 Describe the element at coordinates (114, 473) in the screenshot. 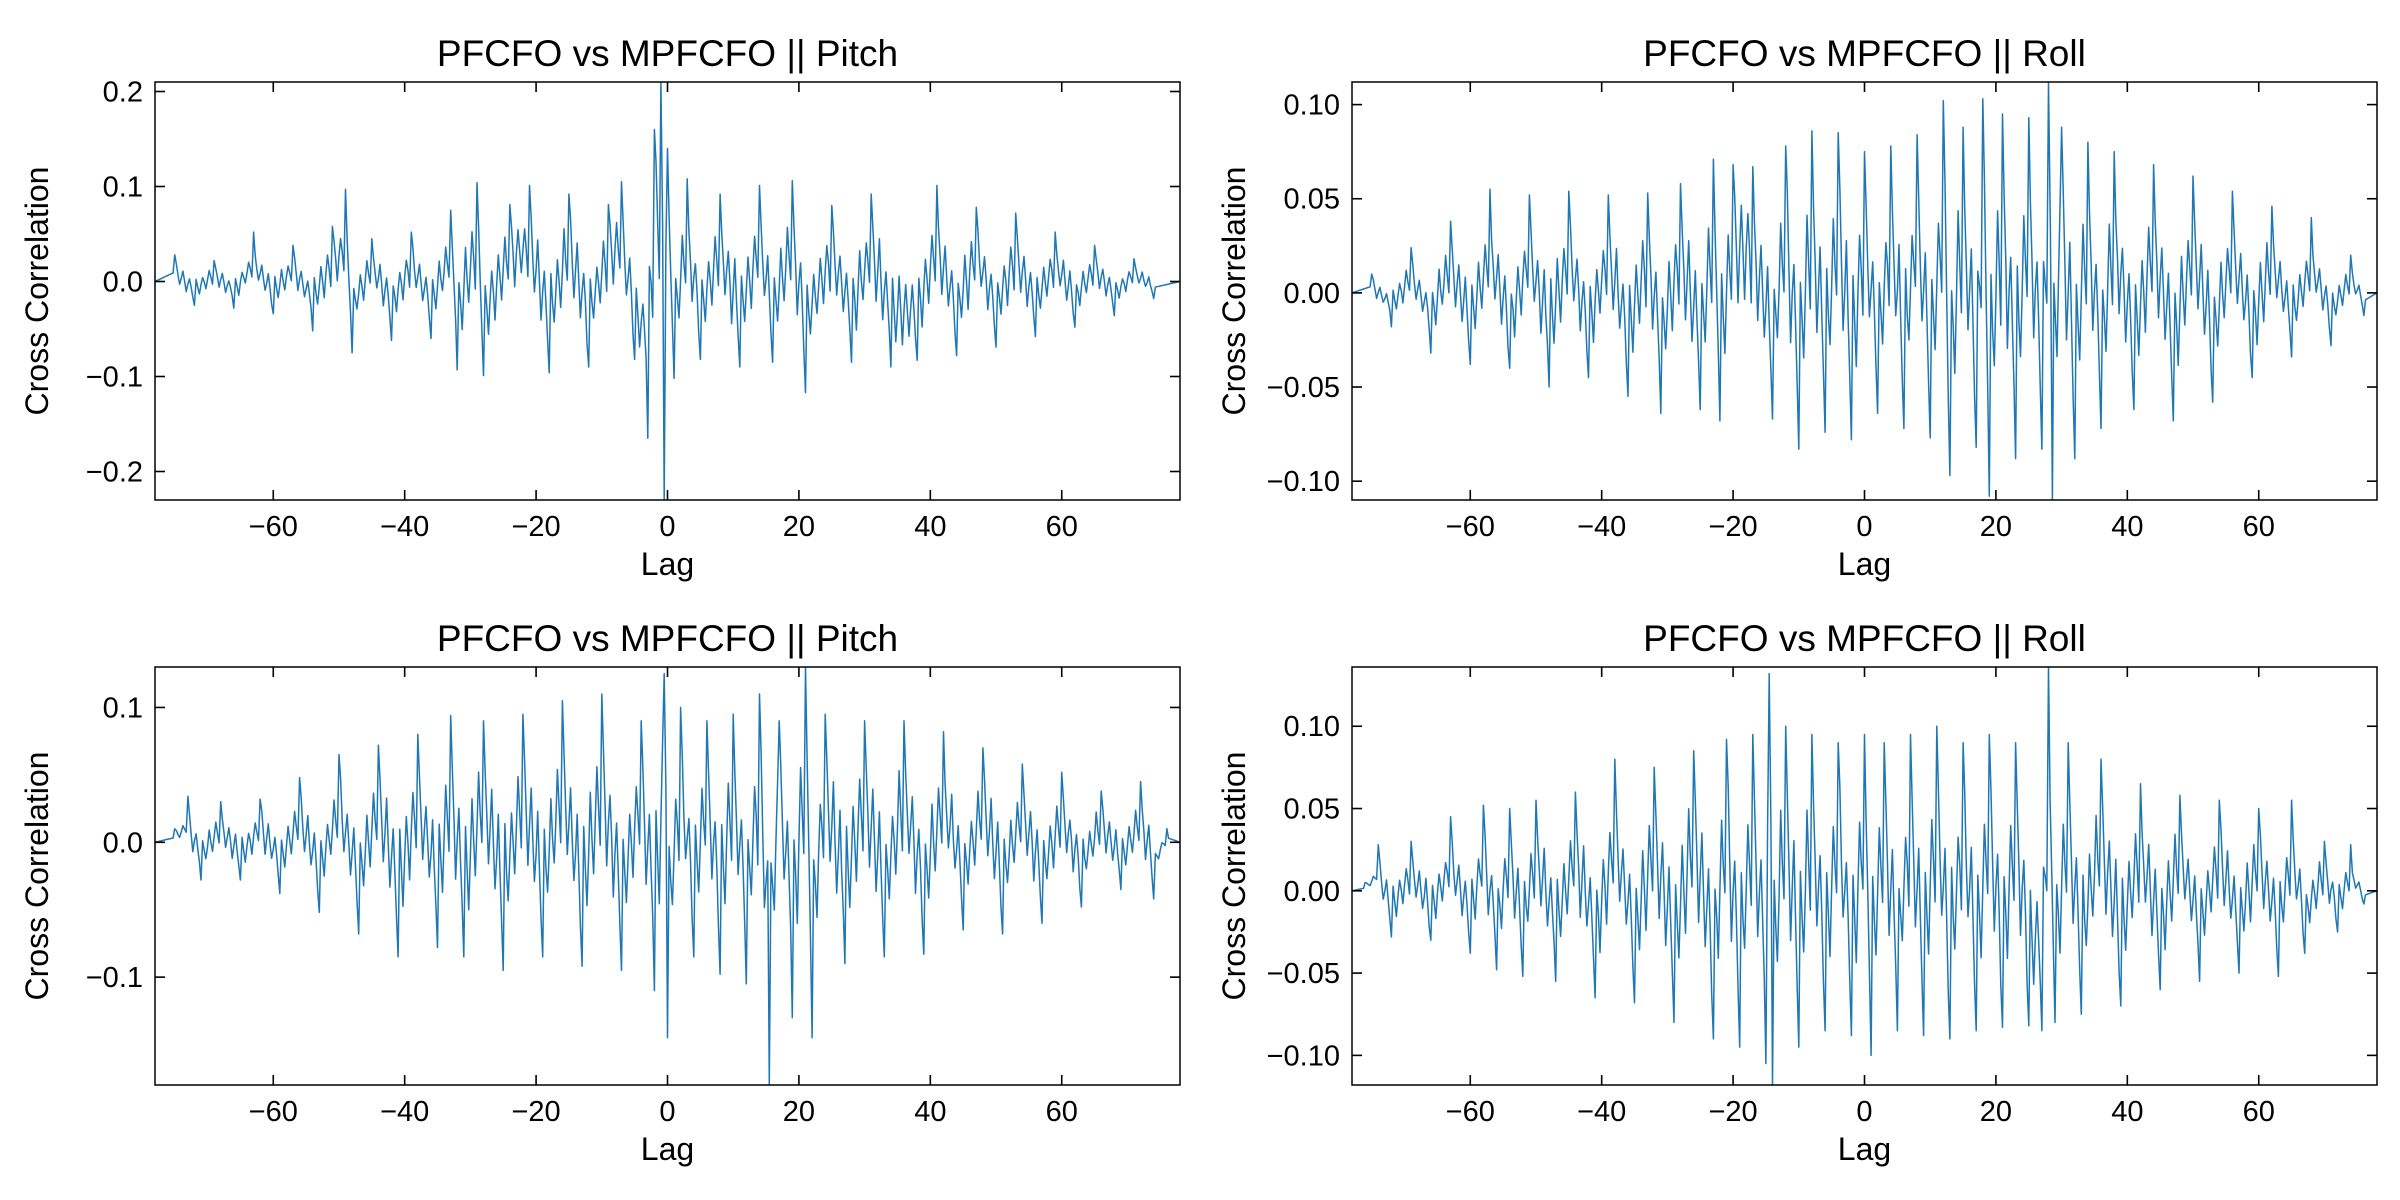

I see `y-tick-label: −0.2` at that location.